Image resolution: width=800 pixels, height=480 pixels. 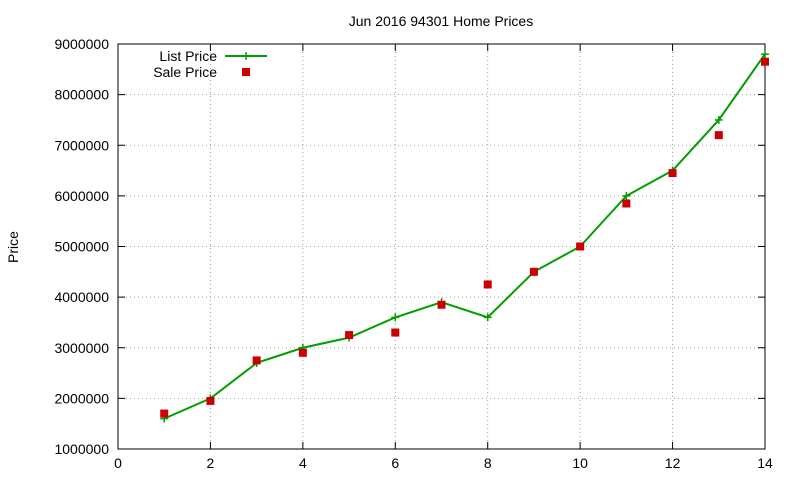 I want to click on x-tick-label: 8, so click(x=488, y=463).